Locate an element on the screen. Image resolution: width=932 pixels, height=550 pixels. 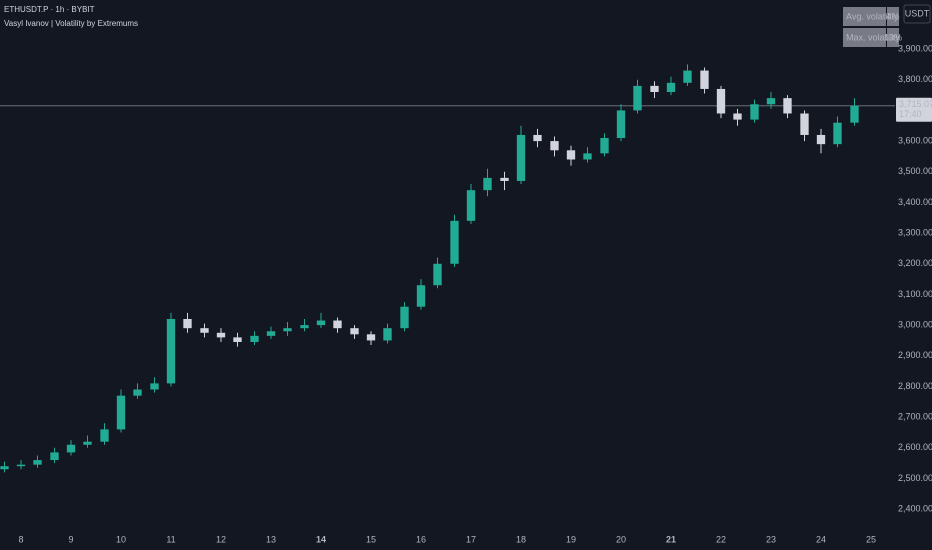
table-value: 4% is located at coordinates (892, 16).